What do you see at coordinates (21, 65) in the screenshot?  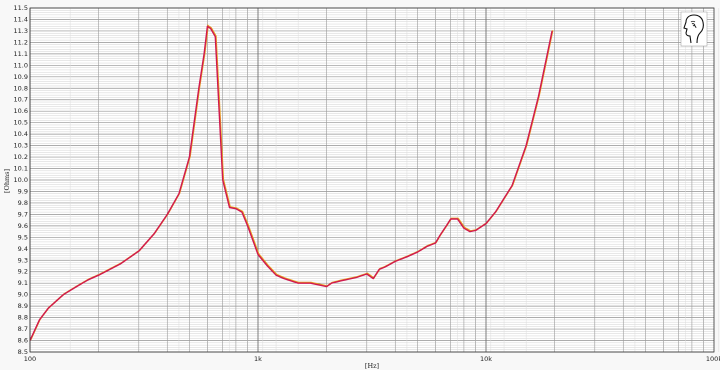 I see `y-tick-label: 11.0` at bounding box center [21, 65].